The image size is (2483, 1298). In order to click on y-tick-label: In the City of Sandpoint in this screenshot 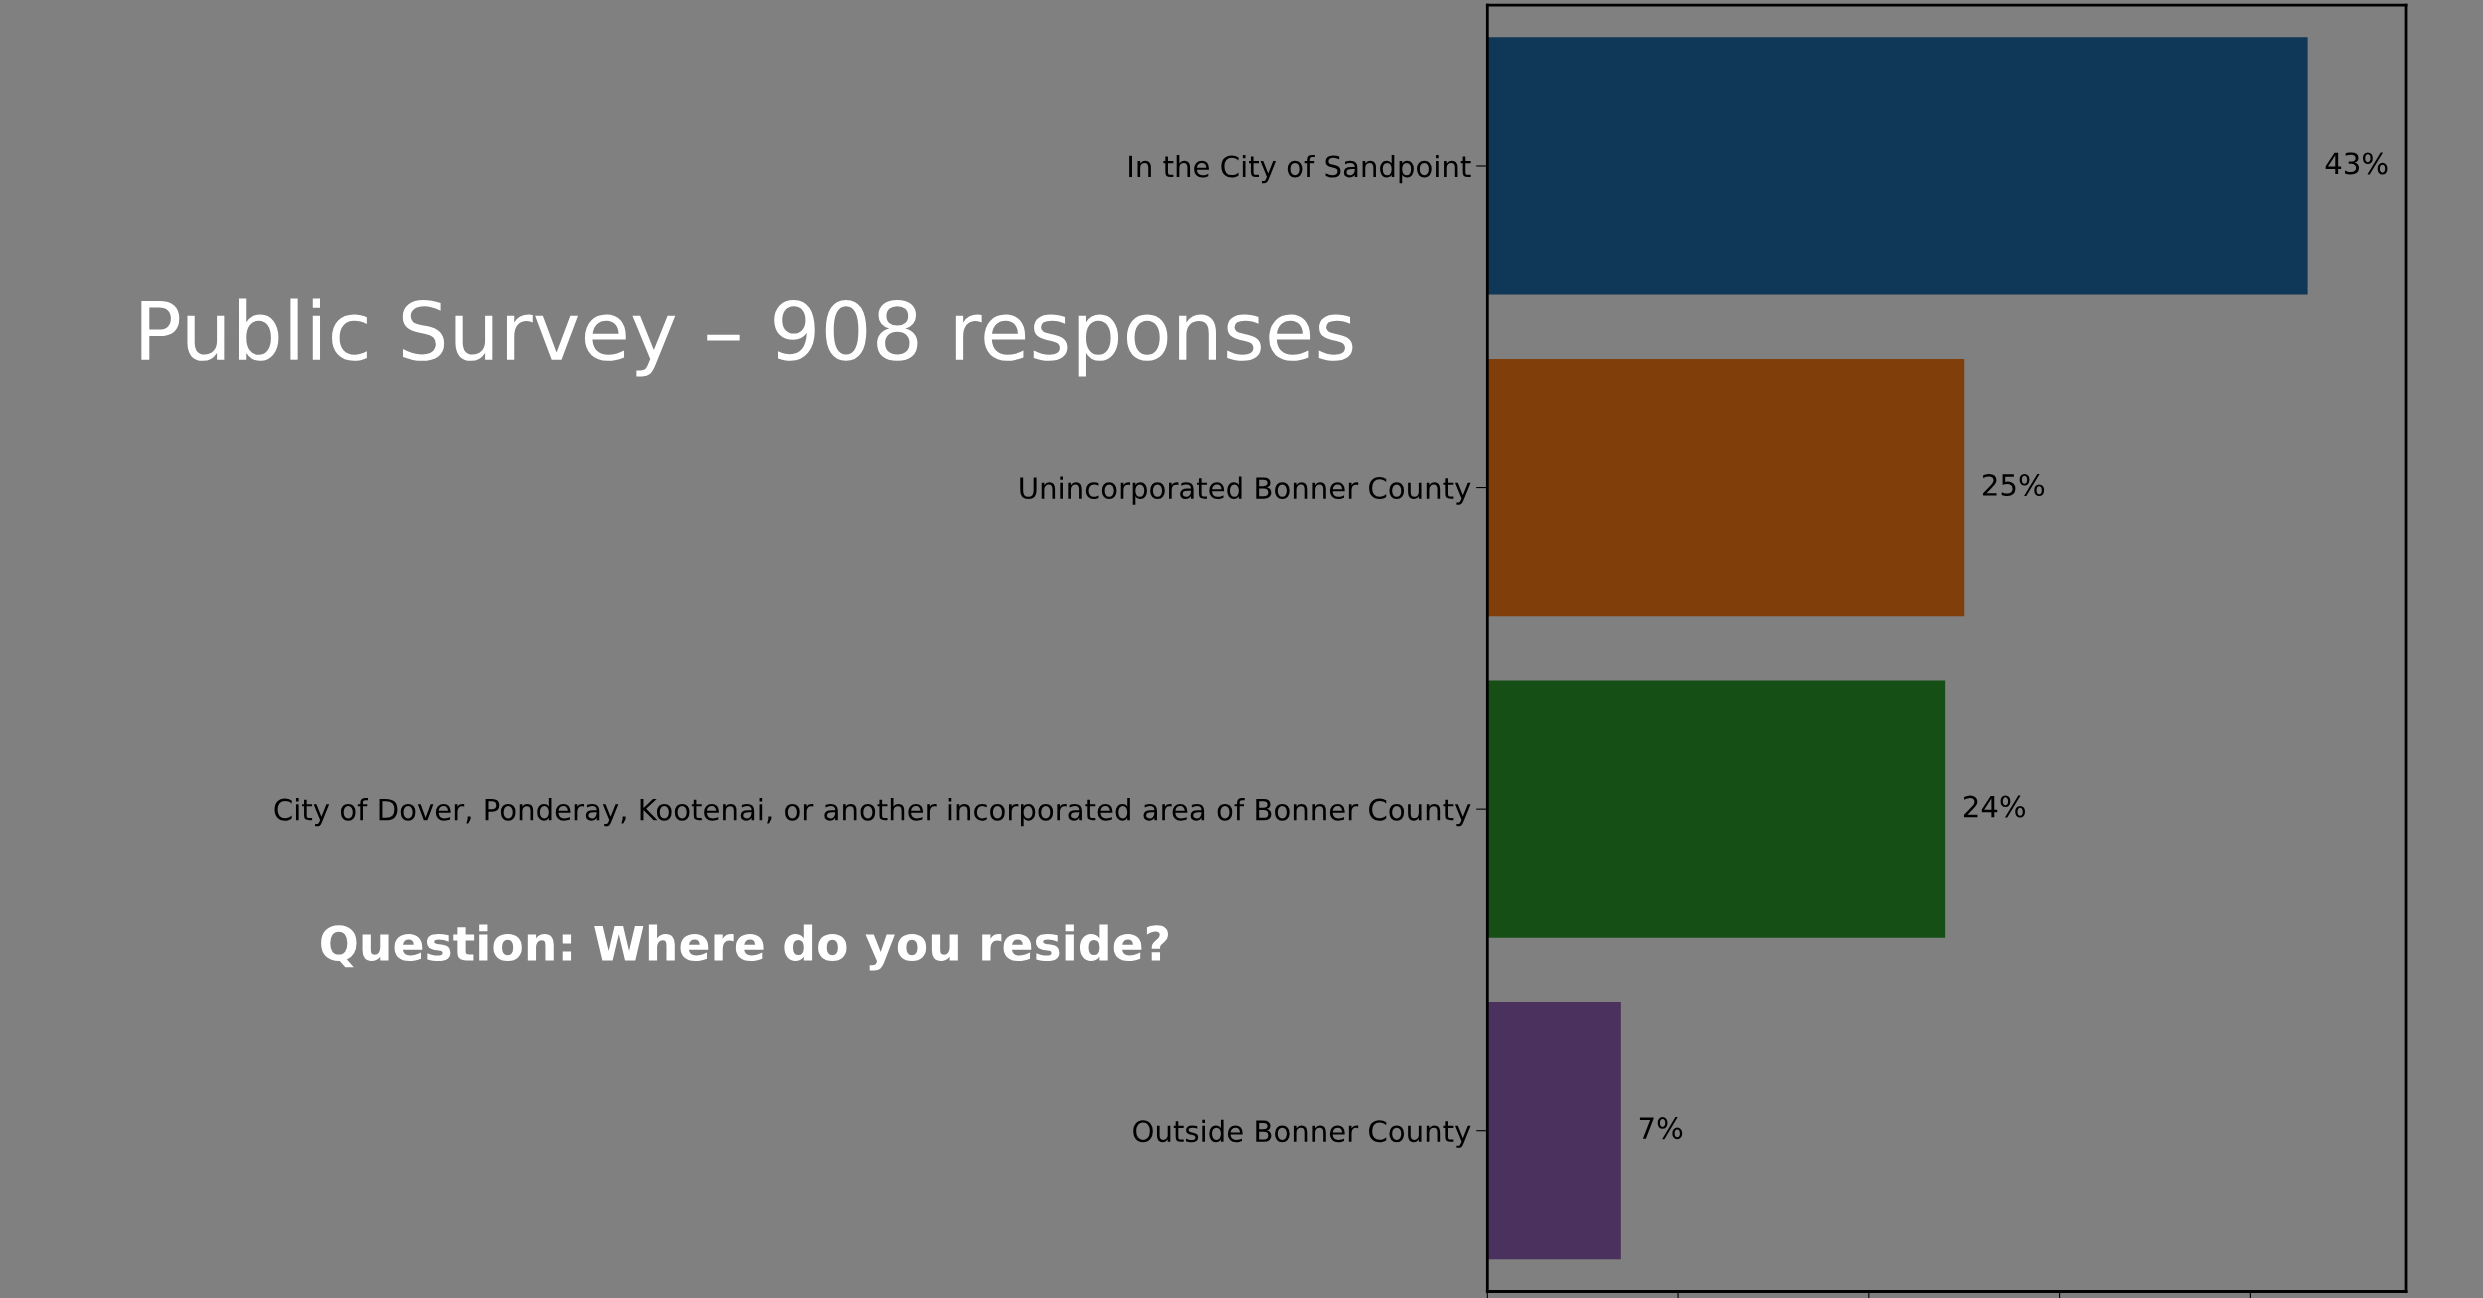, I will do `click(1300, 169)`.